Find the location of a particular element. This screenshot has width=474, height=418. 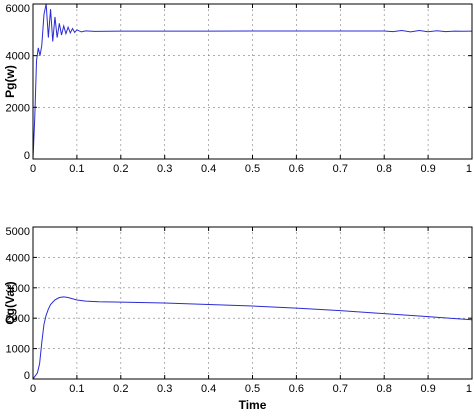

y-tick-label: 3000 is located at coordinates (18, 289).